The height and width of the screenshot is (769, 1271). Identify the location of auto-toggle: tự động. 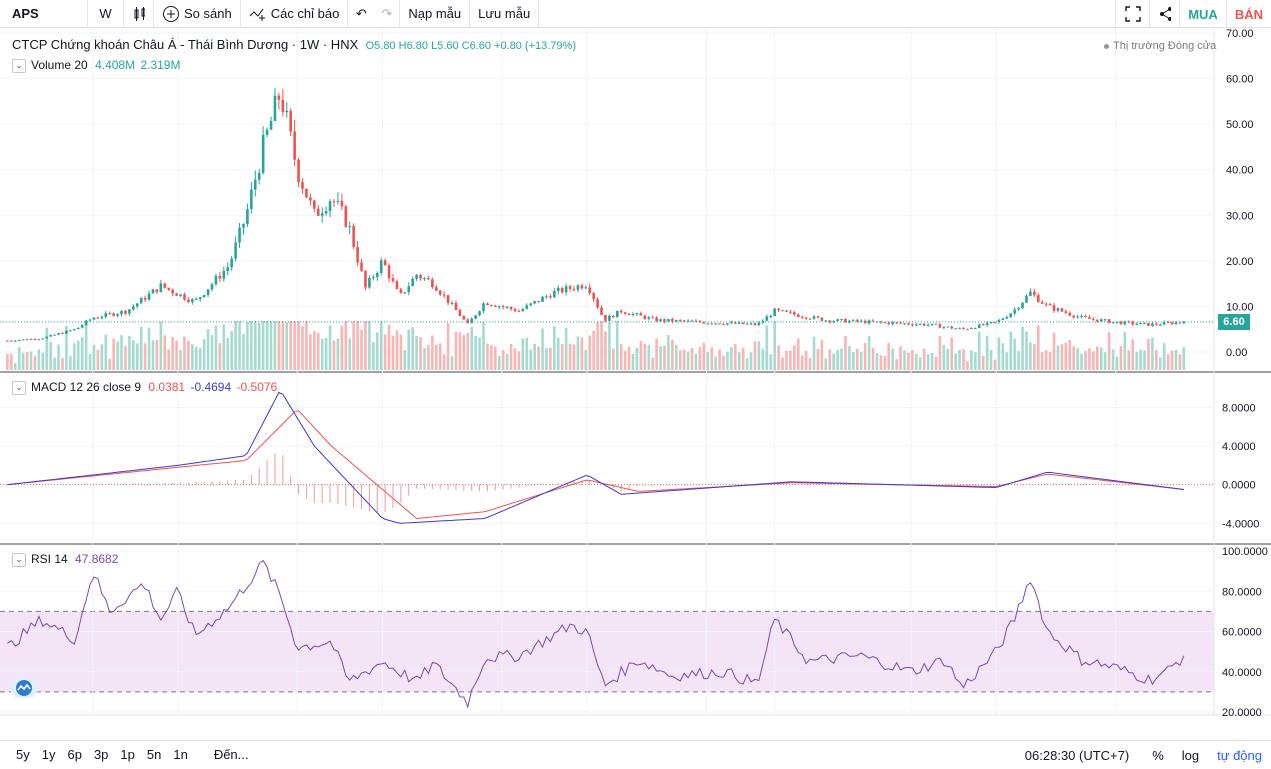
(1239, 755).